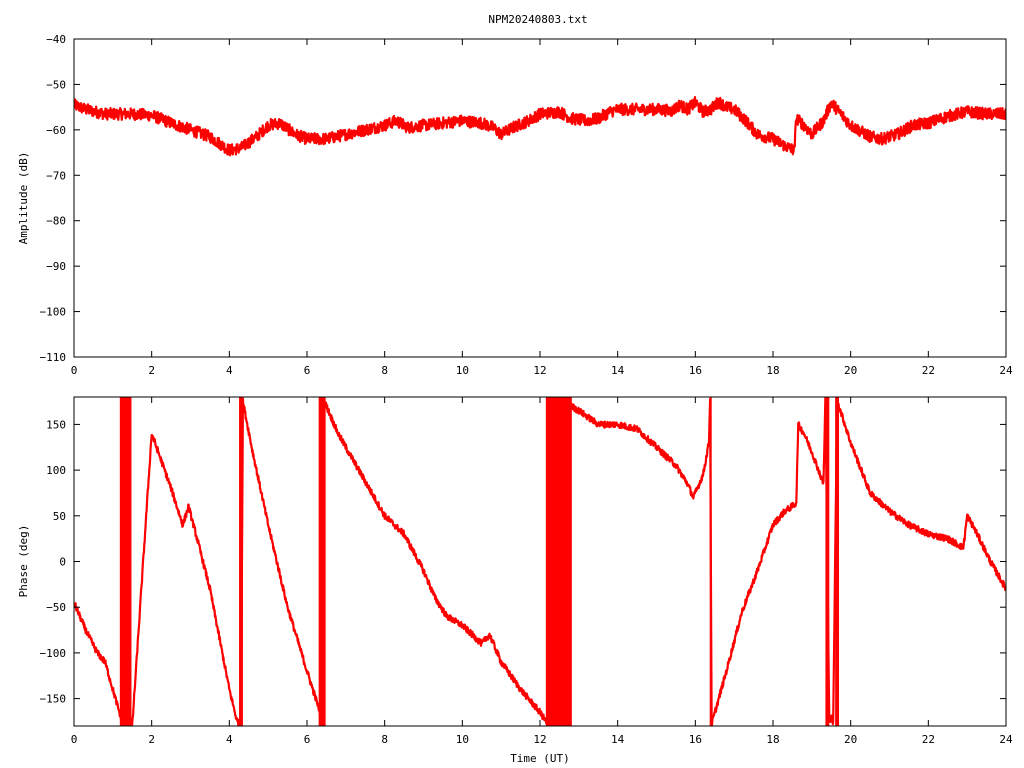 The image size is (1024, 768). Describe the element at coordinates (62, 562) in the screenshot. I see `y-tick-label: 0` at that location.